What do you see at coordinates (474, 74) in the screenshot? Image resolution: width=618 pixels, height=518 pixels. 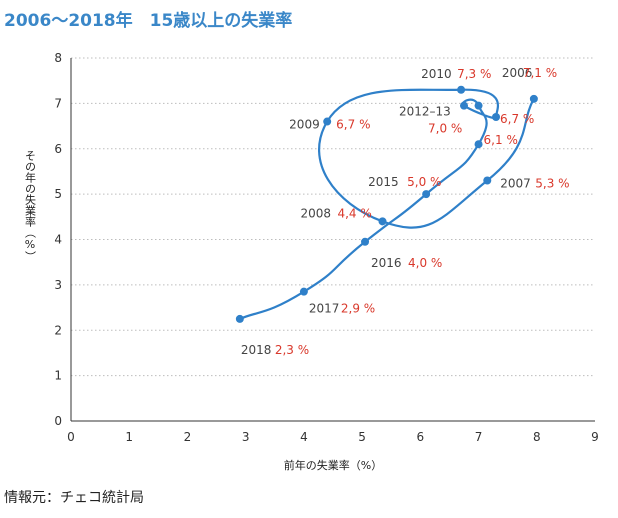 I see `value-label: 7,3 %` at bounding box center [474, 74].